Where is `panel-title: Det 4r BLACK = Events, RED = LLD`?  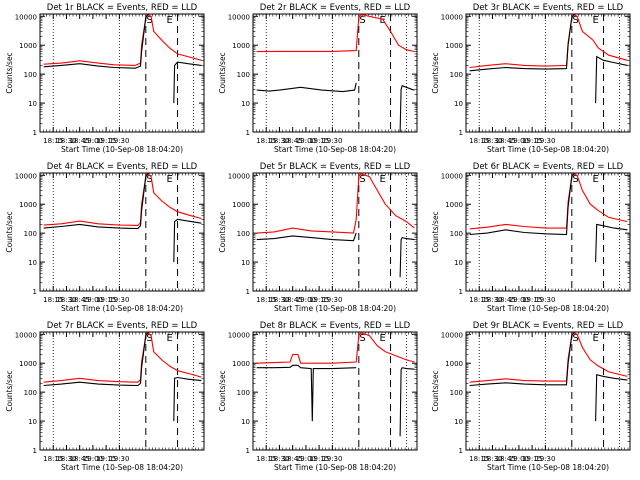 panel-title: Det 4r BLACK = Events, RED = LLD is located at coordinates (122, 167).